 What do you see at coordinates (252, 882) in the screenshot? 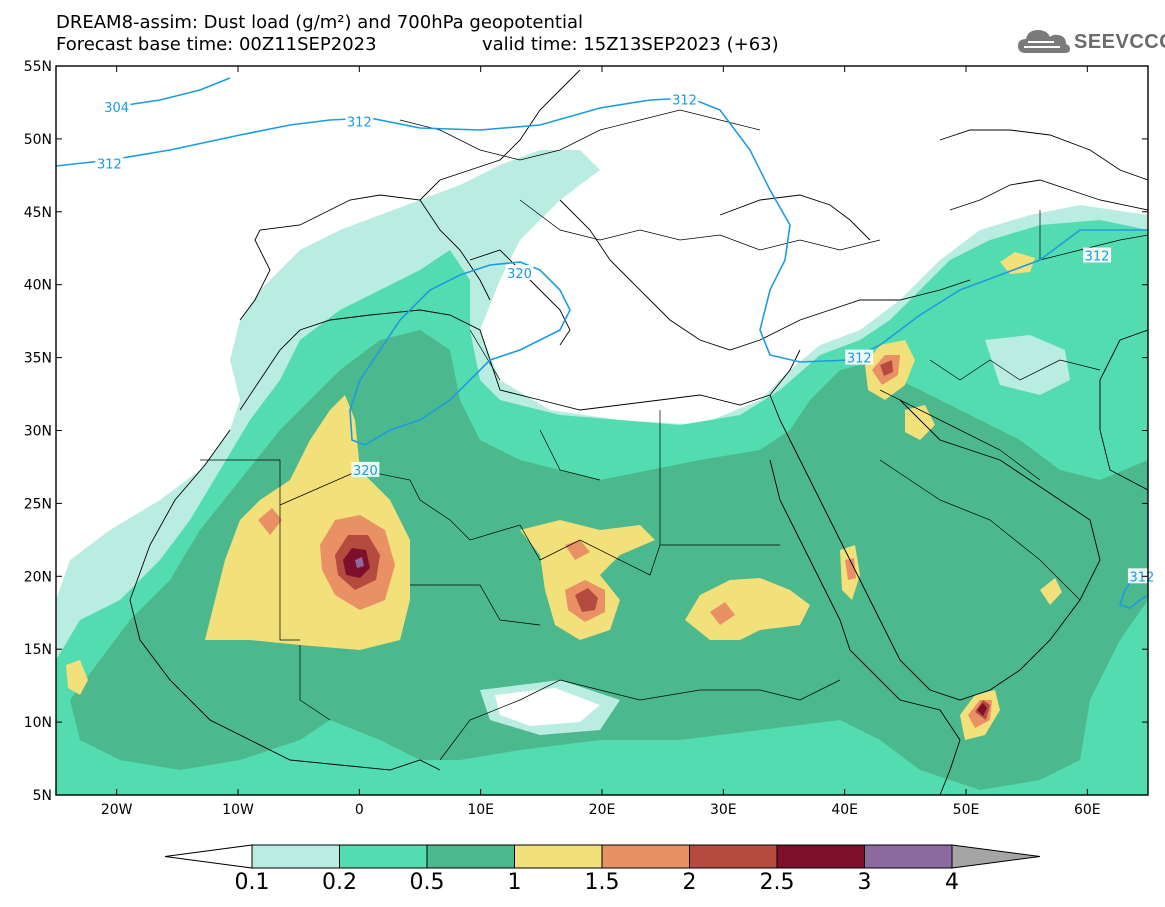
I see `colorbar-label: 0.1` at bounding box center [252, 882].